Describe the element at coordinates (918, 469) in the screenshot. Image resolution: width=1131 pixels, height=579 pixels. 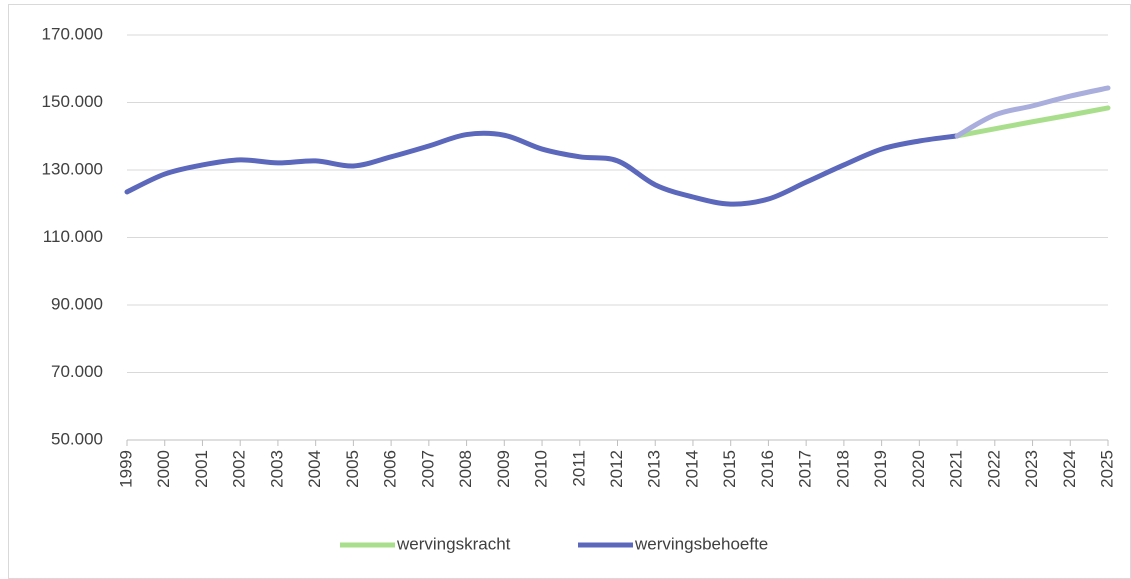
I see `x-tick-label: 2020` at that location.